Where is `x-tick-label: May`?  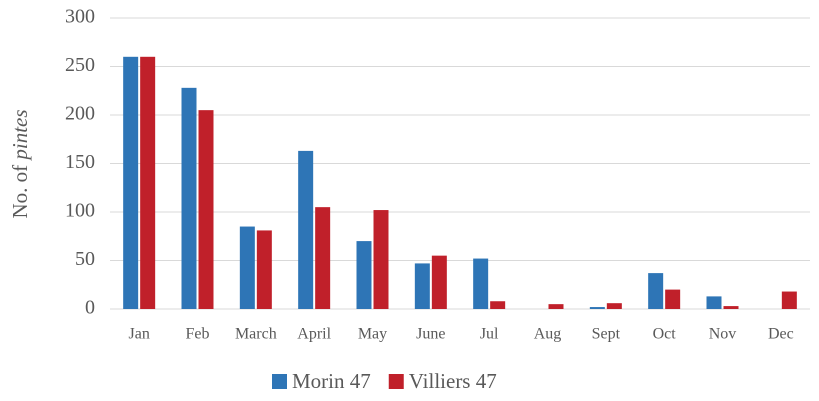 x-tick-label: May is located at coordinates (372, 334).